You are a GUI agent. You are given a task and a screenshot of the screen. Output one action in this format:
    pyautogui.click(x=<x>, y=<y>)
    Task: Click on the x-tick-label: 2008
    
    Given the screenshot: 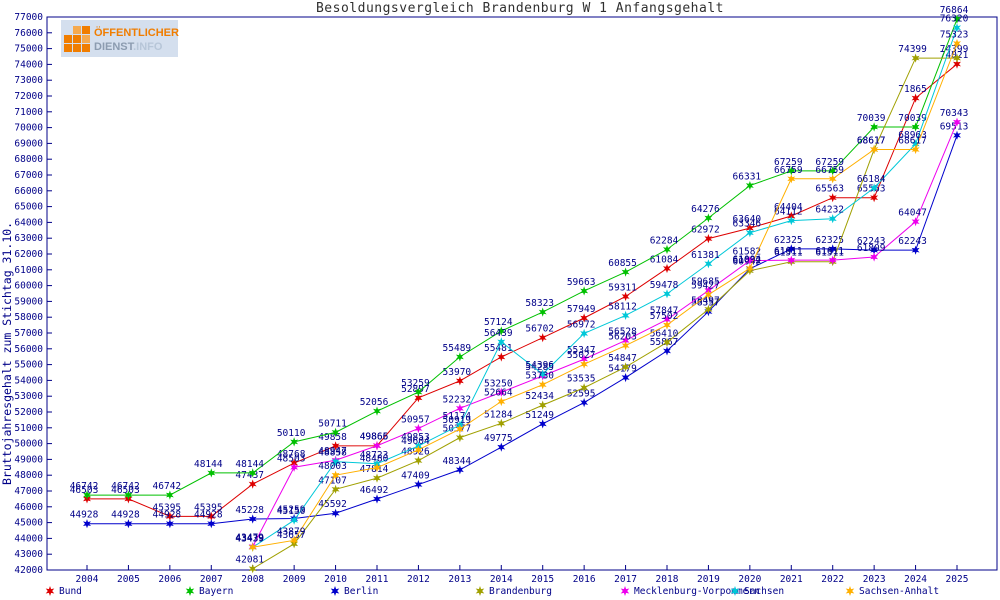 What is the action you would take?
    pyautogui.click(x=252, y=579)
    